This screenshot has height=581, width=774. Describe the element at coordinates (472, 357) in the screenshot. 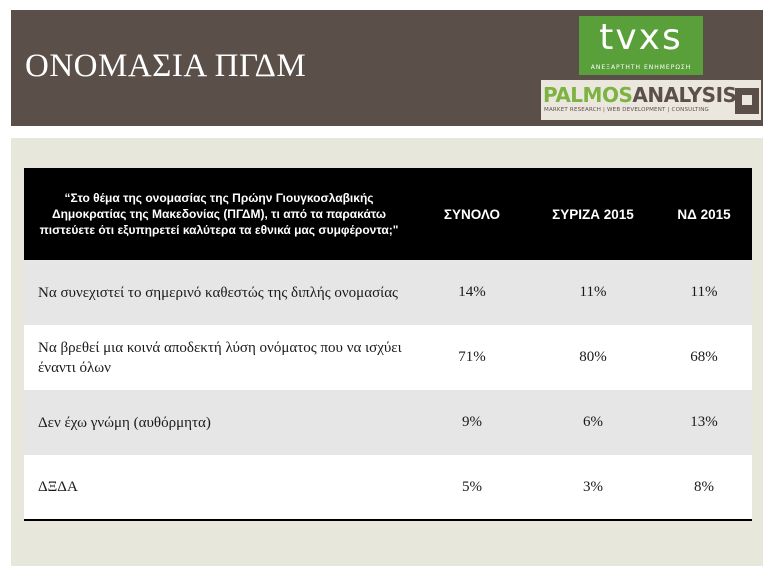

I see `cell-total: 71%` at that location.